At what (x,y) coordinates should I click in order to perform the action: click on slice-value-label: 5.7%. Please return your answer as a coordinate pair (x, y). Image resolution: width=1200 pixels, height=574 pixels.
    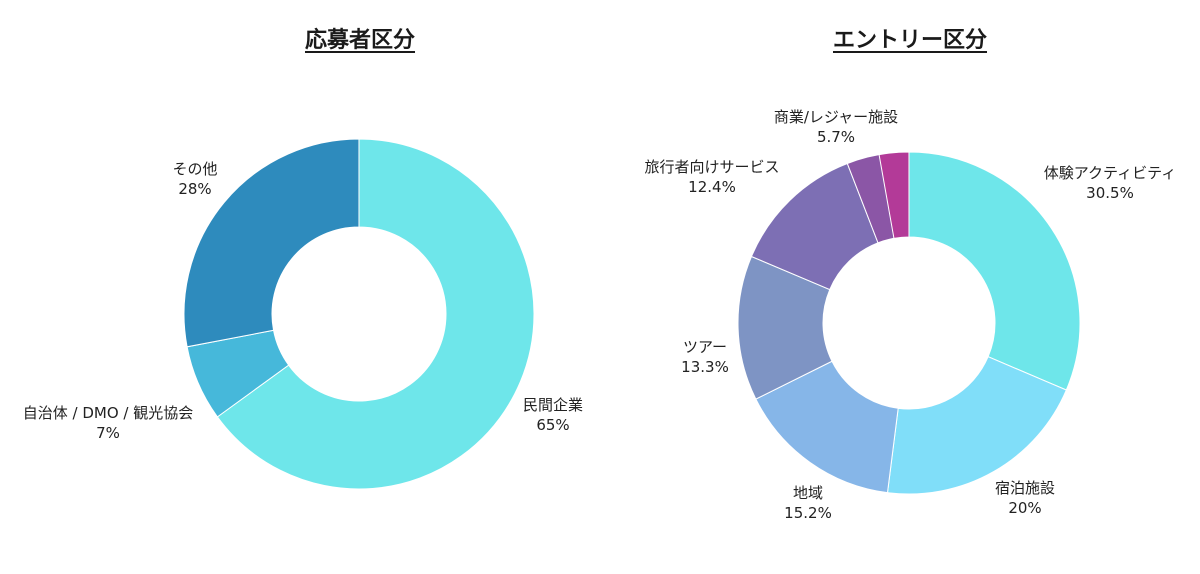
    Looking at the image, I should click on (836, 137).